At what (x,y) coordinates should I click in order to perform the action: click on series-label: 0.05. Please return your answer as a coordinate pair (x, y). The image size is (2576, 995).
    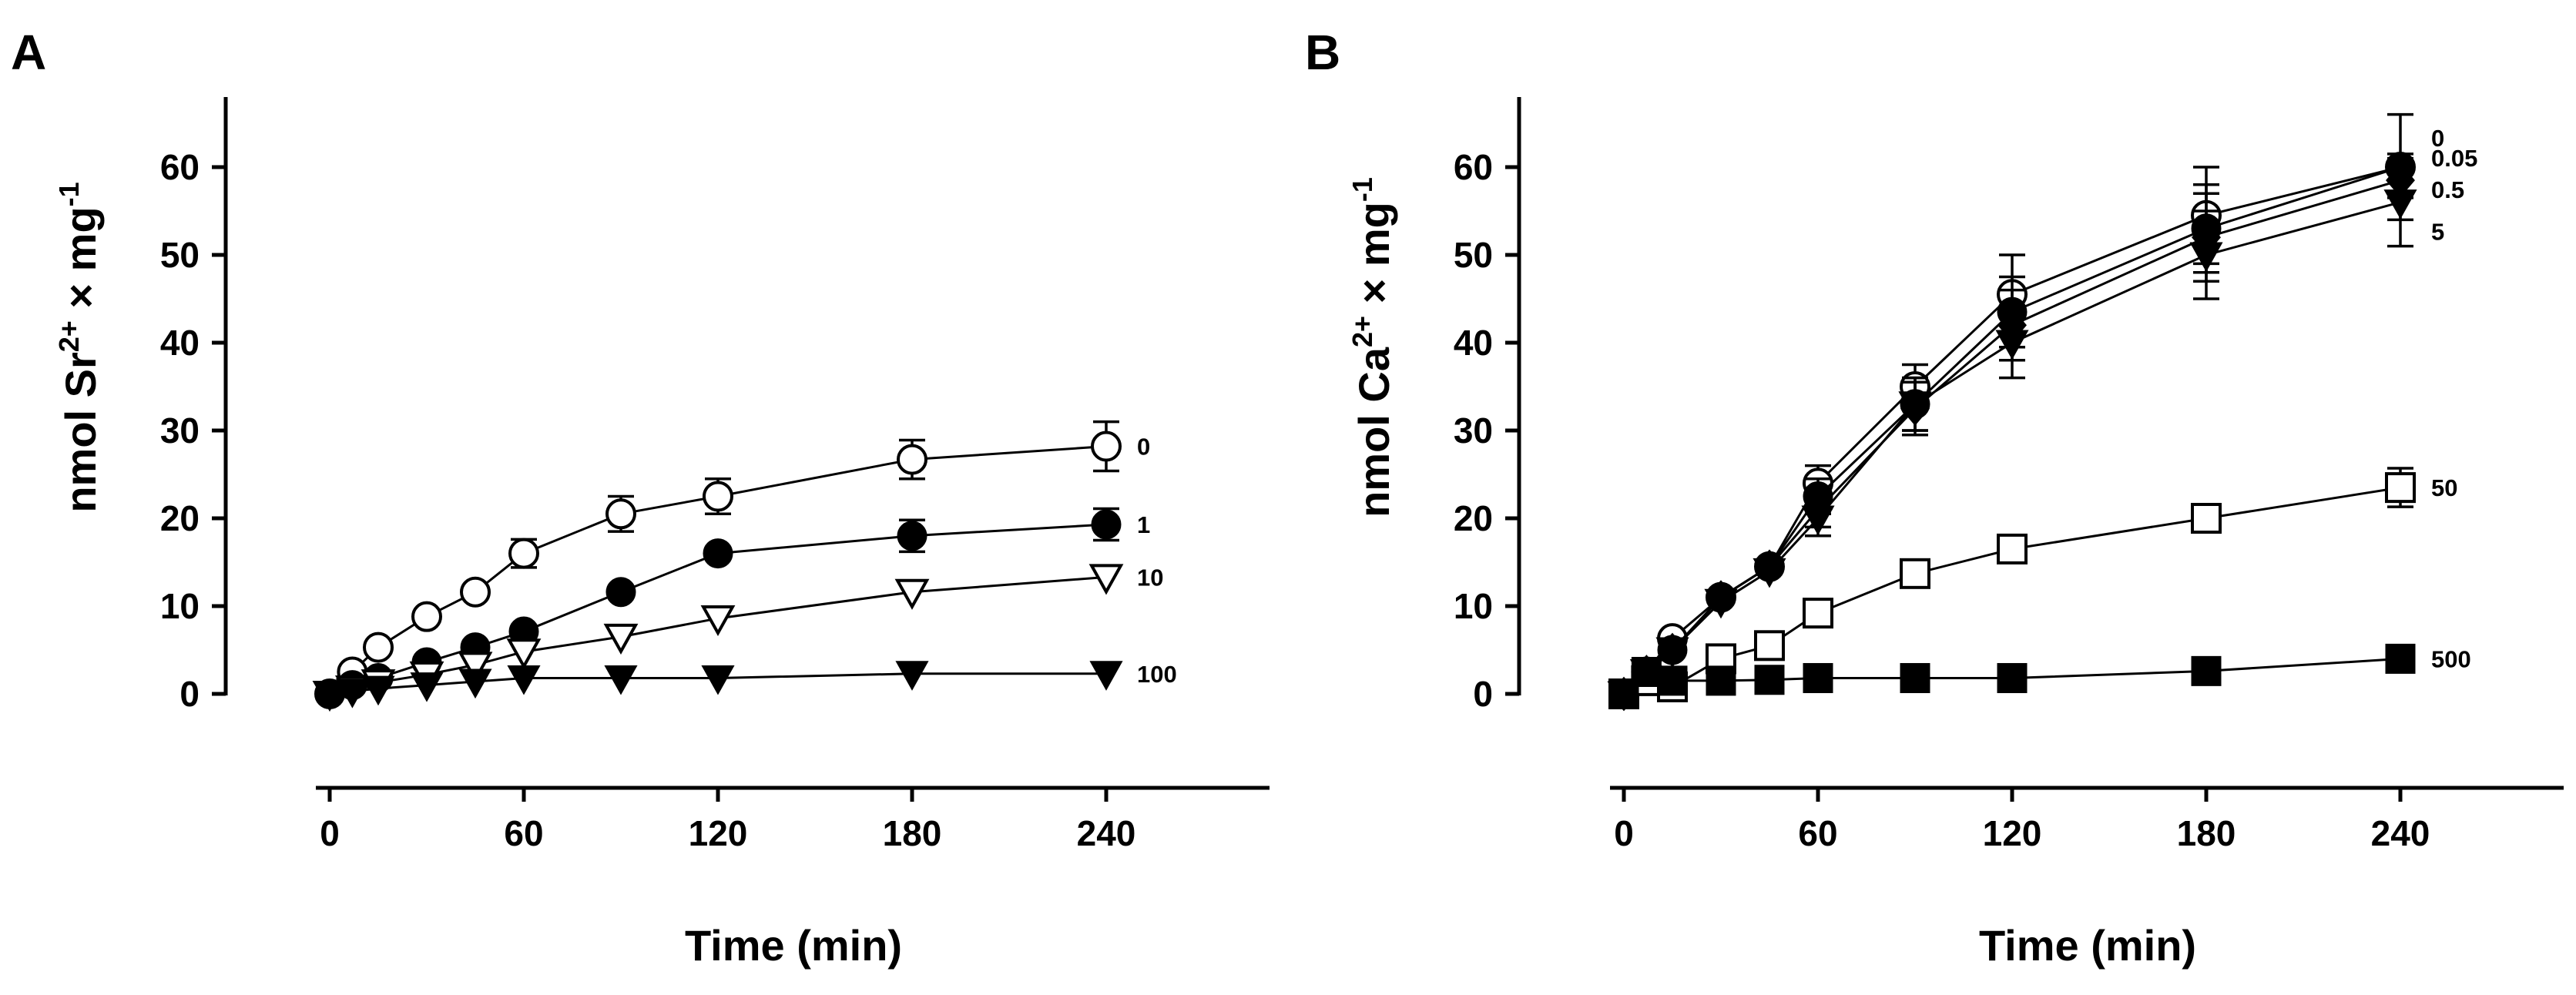
    Looking at the image, I should click on (2454, 158).